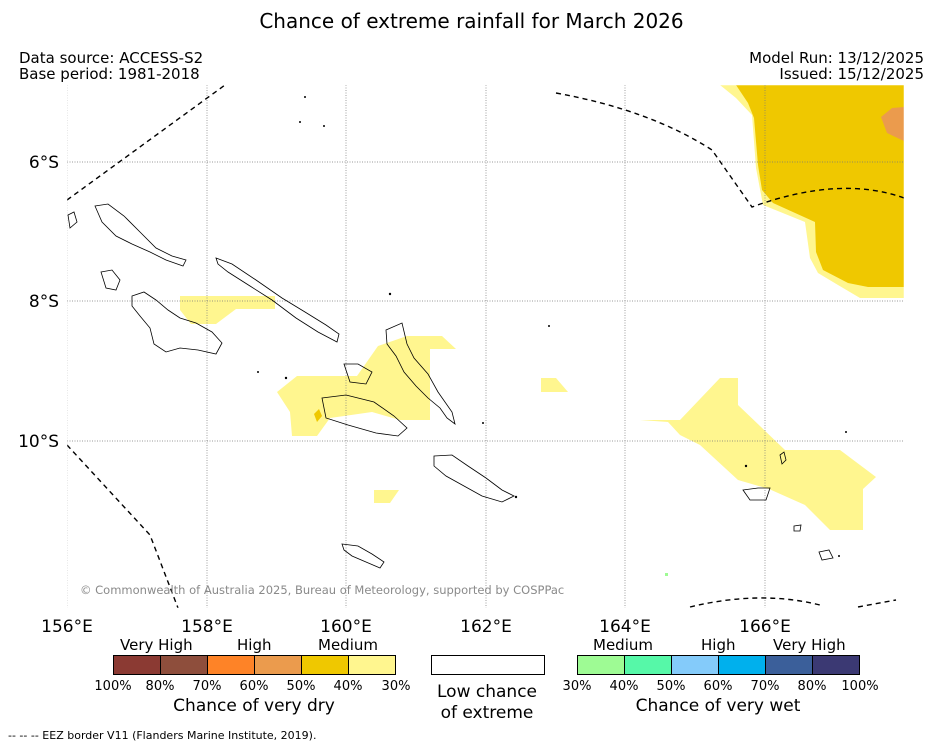 This screenshot has width=943, height=747. I want to click on wet-scale-label: Chance of very wet, so click(718, 706).